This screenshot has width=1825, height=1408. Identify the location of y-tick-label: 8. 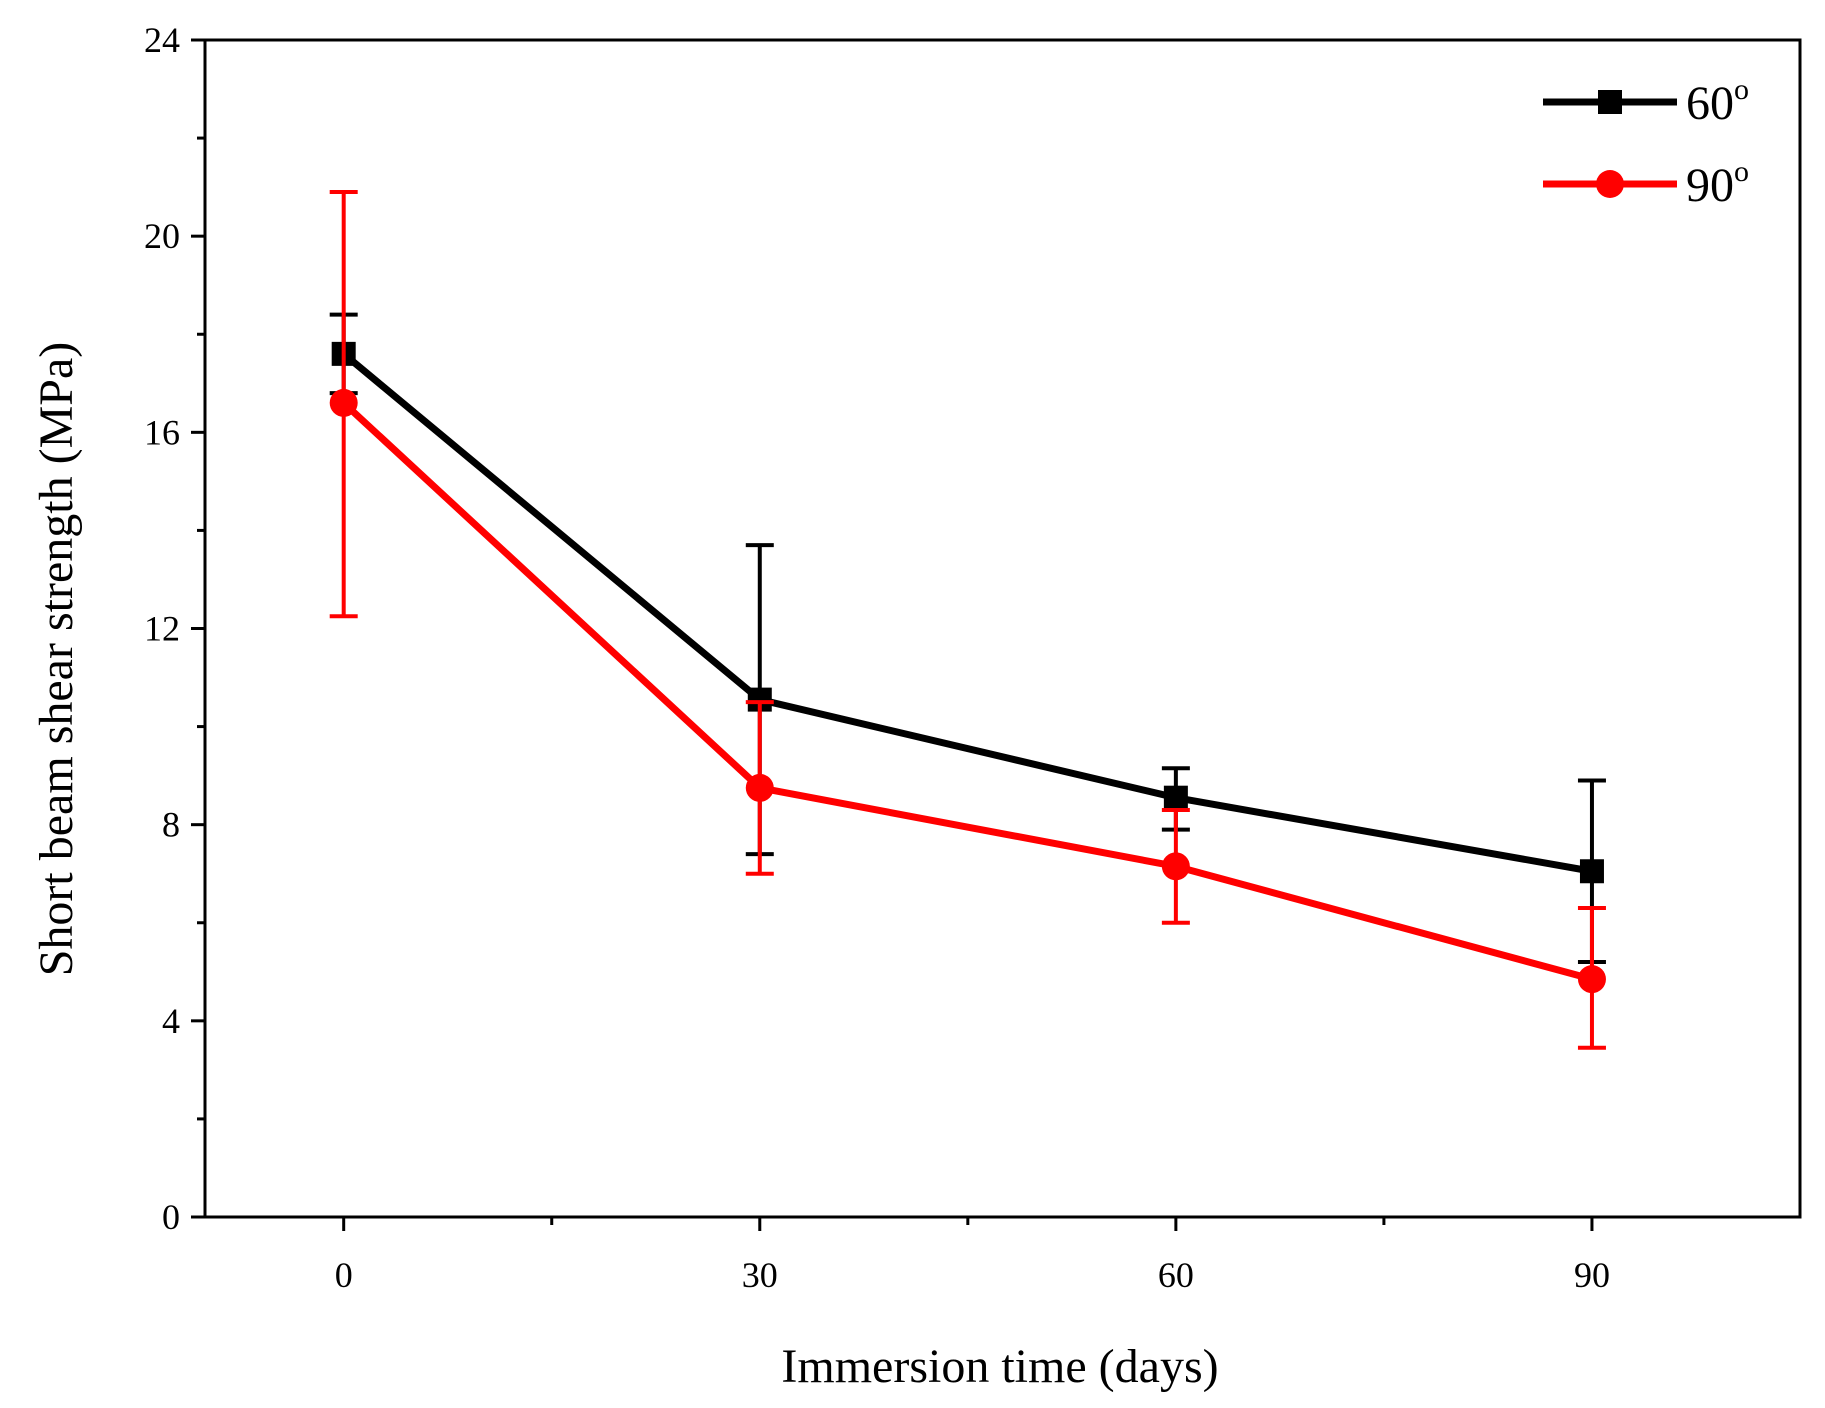
(171, 825).